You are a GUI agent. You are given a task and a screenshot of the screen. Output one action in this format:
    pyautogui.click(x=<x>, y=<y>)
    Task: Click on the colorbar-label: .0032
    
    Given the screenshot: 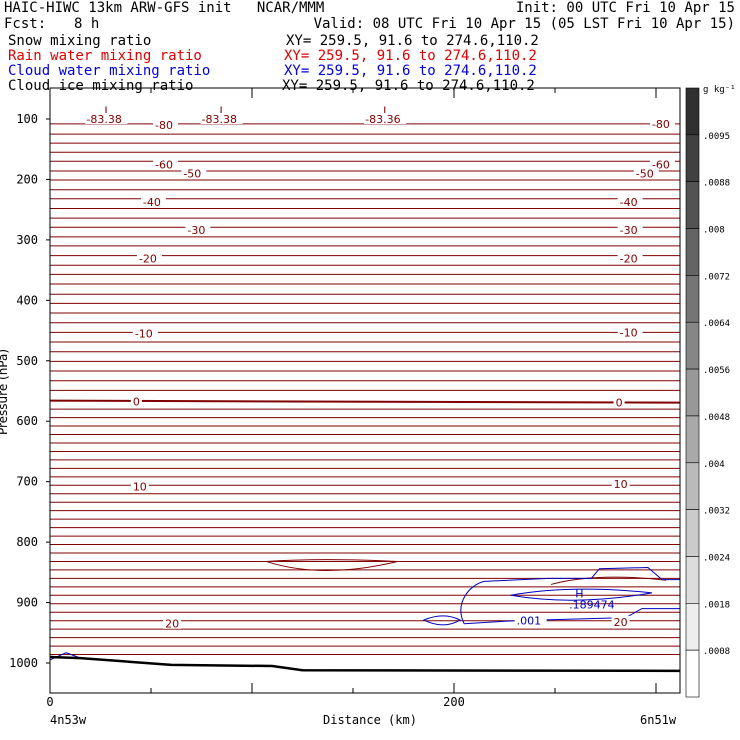 What is the action you would take?
    pyautogui.click(x=716, y=512)
    